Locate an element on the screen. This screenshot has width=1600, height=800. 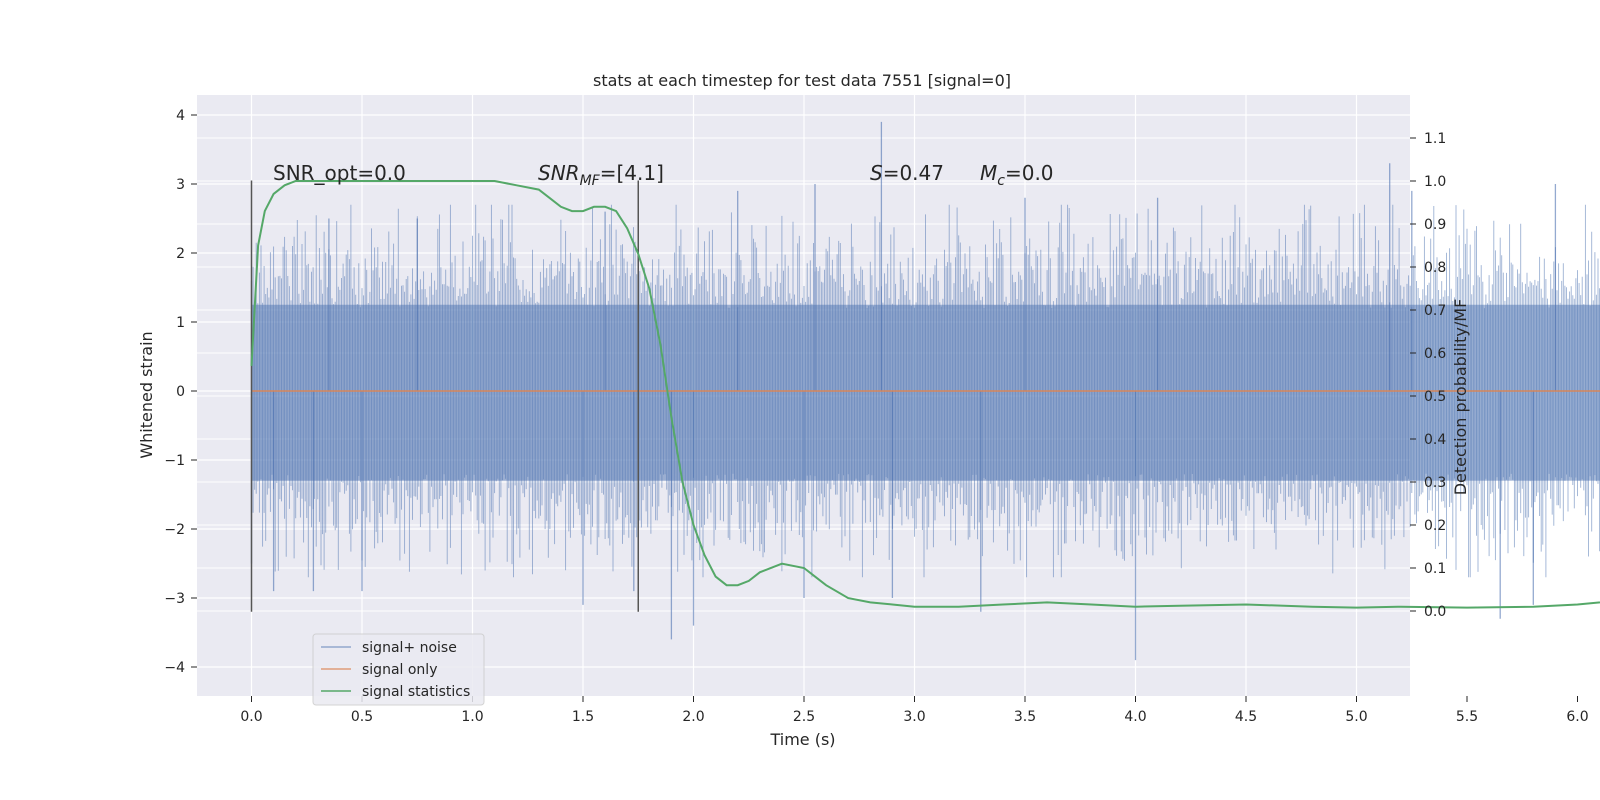
y-right-tick-label: 0.7 is located at coordinates (1435, 311).